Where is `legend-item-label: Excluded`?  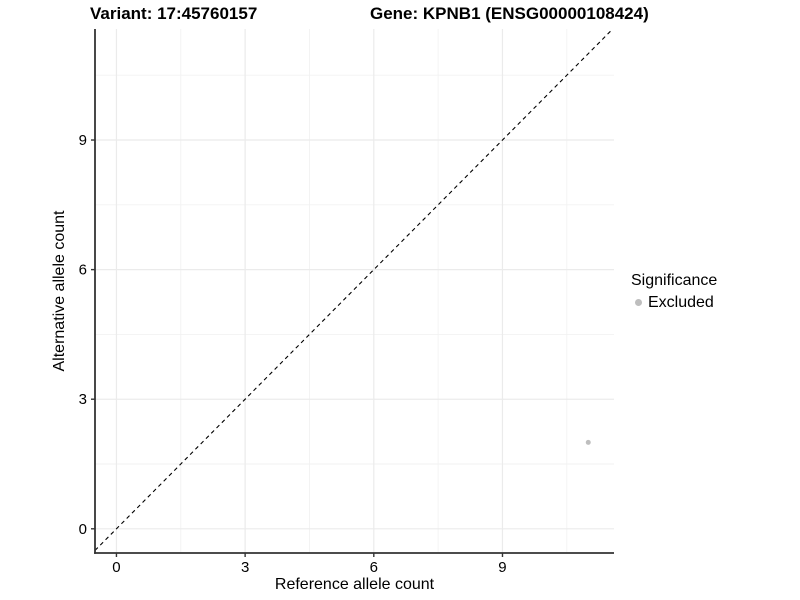 legend-item-label: Excluded is located at coordinates (681, 302).